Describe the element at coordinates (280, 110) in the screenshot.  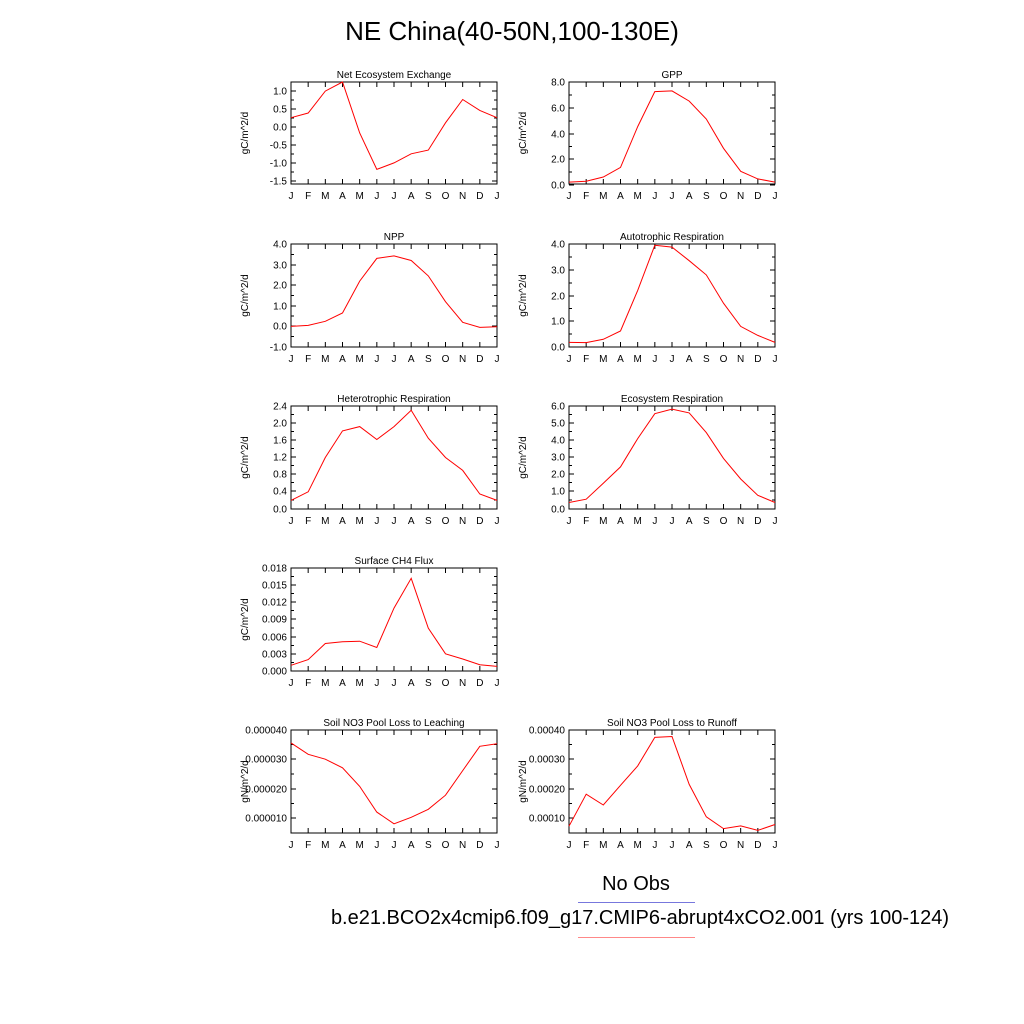
I see `y-tick-label: 0.5` at that location.